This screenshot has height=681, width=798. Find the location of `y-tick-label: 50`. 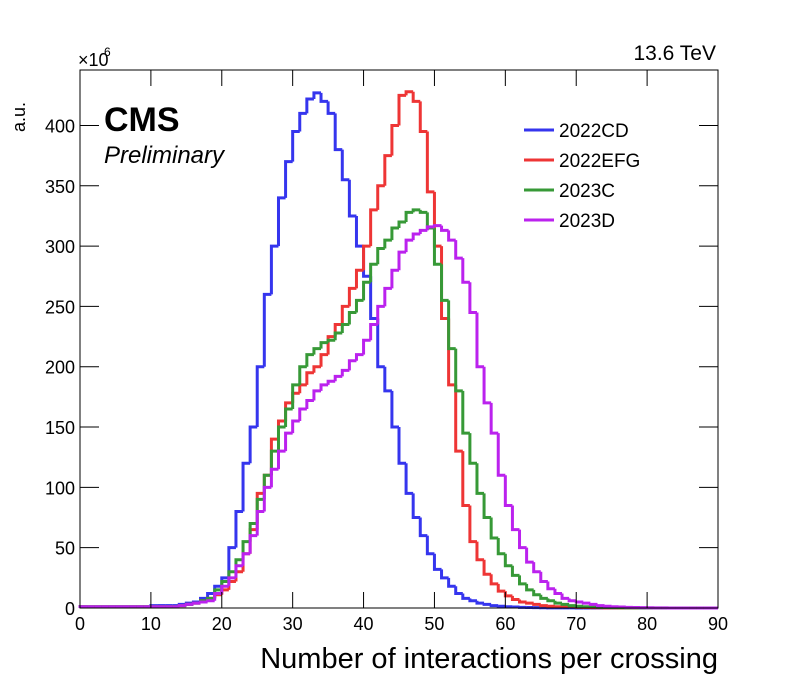

y-tick-label: 50 is located at coordinates (65, 549).